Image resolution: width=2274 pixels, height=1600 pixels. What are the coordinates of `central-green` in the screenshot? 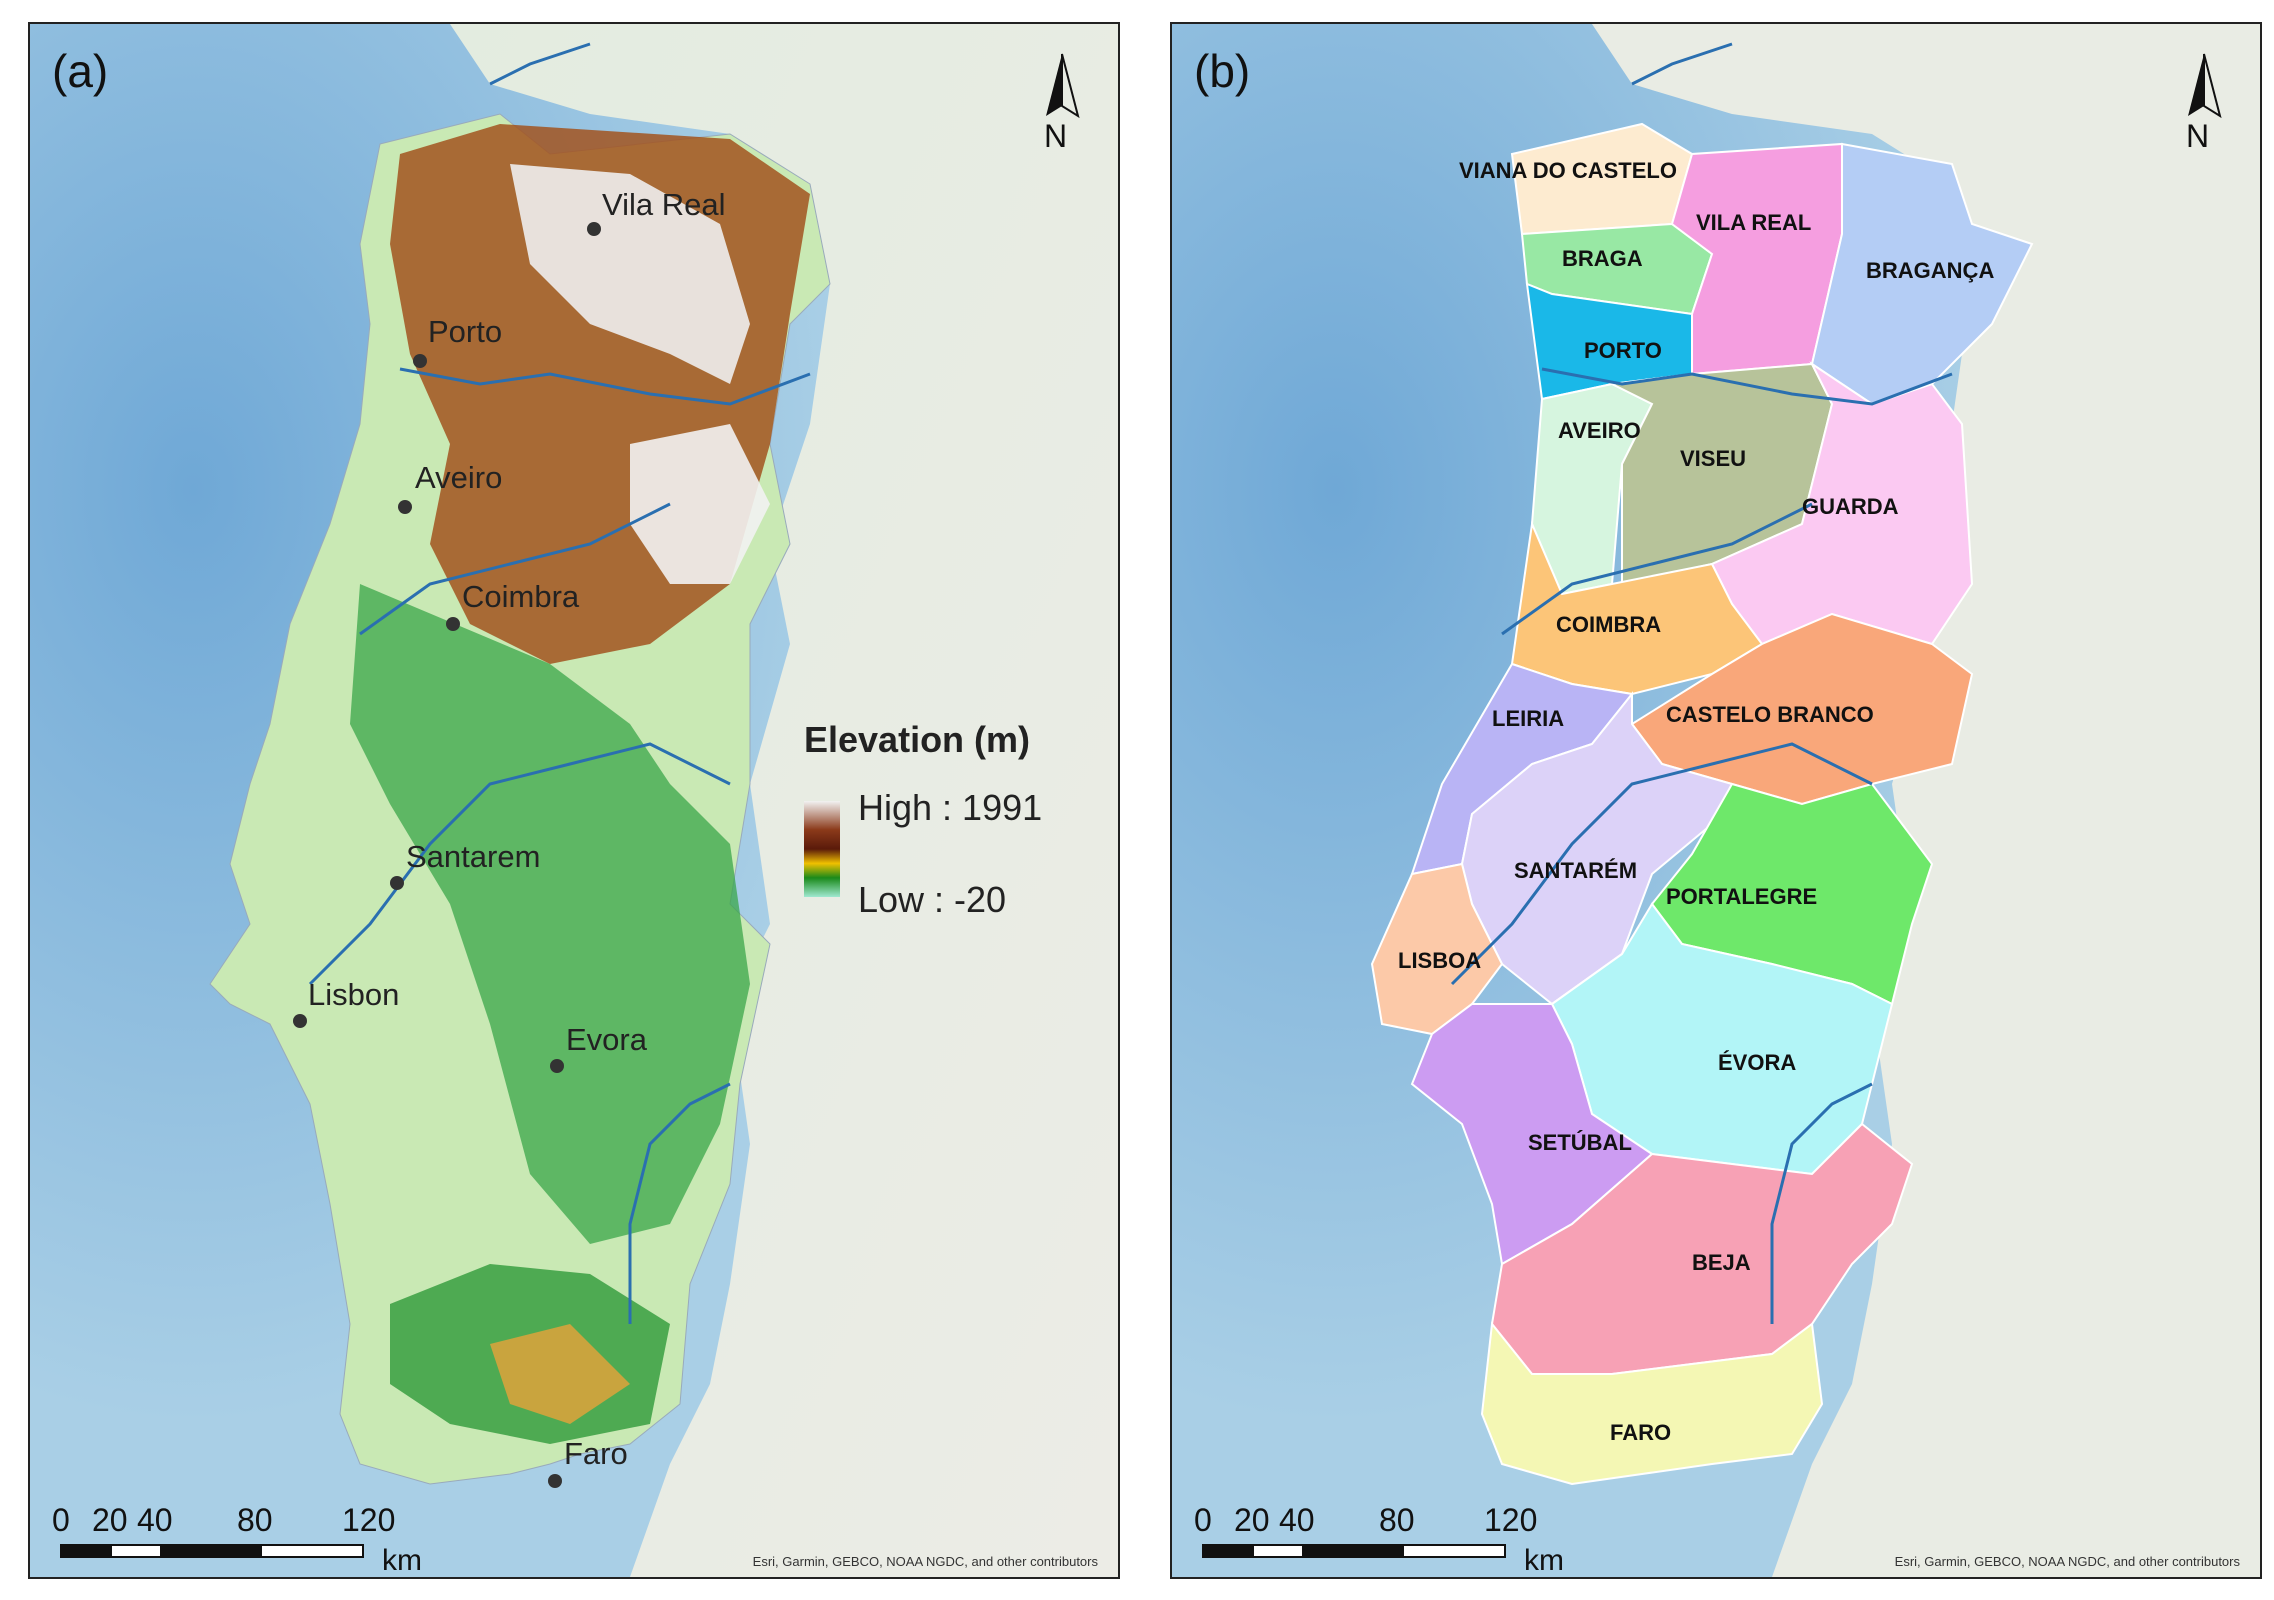 It's located at (550, 914).